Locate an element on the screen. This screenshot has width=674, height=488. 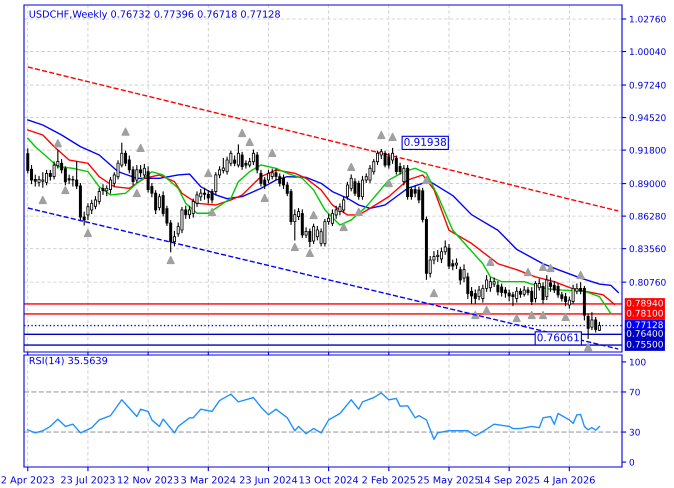
y-tick-label: 0.97240 is located at coordinates (648, 85).